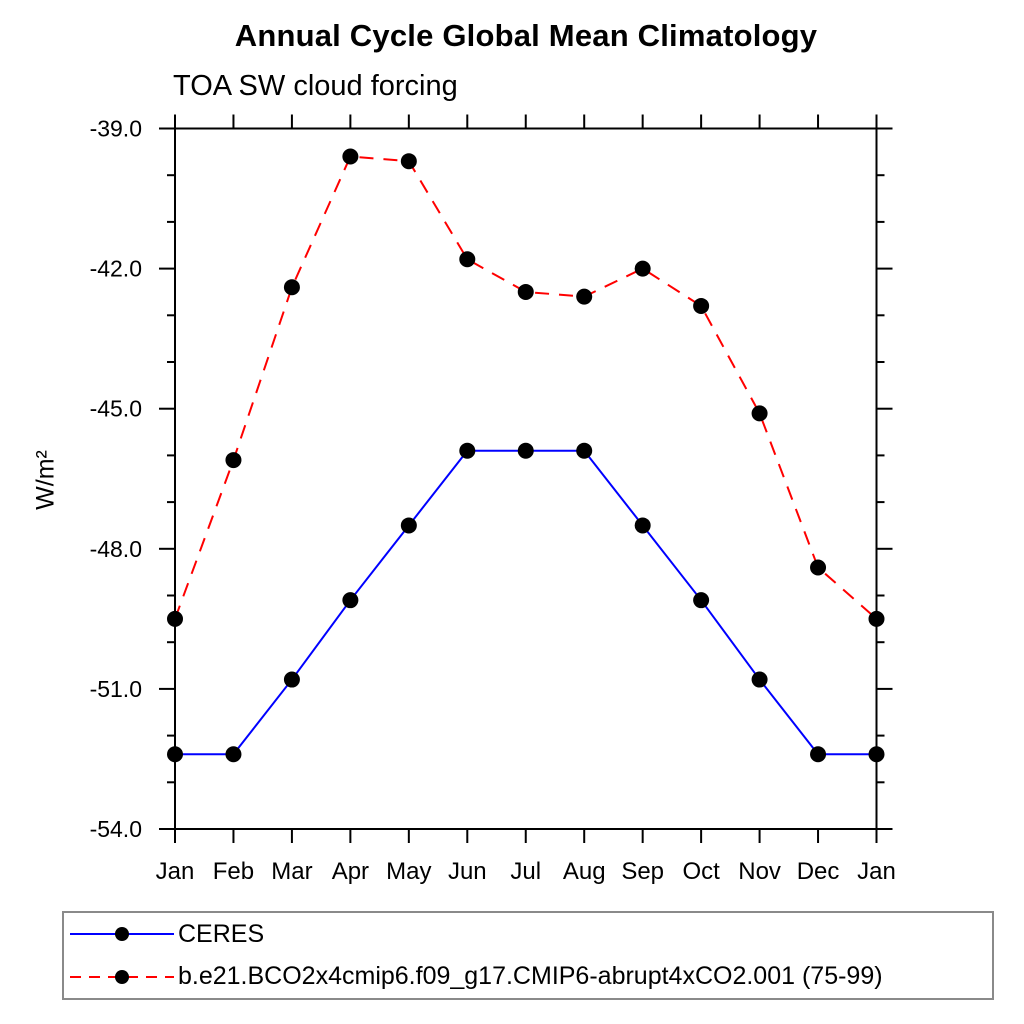 This screenshot has height=1024, width=1024. Describe the element at coordinates (467, 871) in the screenshot. I see `x-tick-label: Jun` at that location.